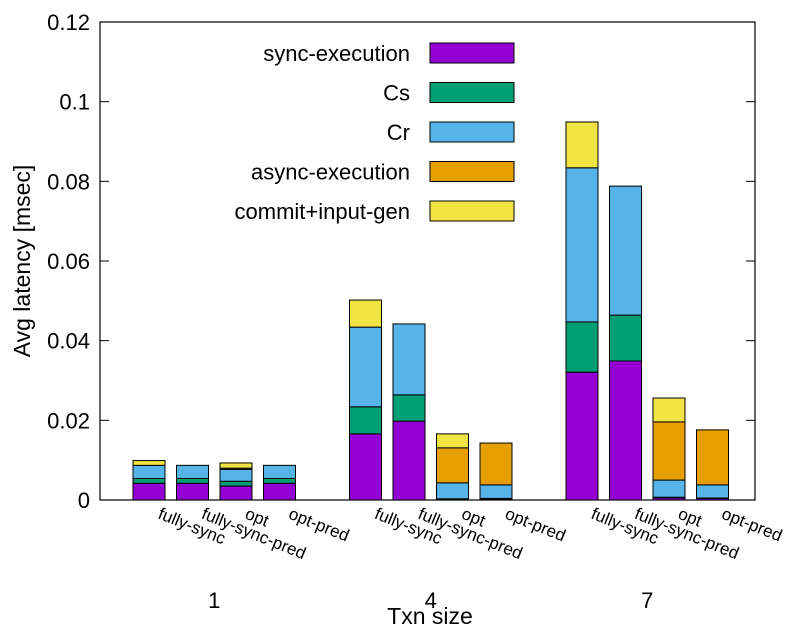  Describe the element at coordinates (68, 420) in the screenshot. I see `y-tick-label: 0.02` at that location.